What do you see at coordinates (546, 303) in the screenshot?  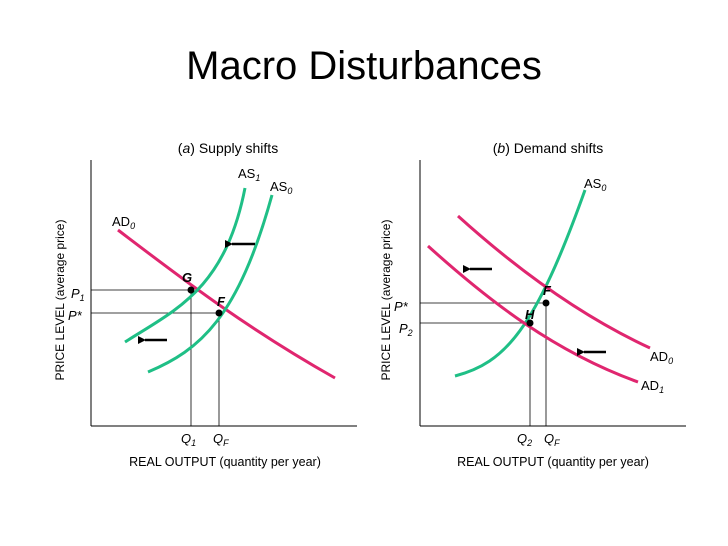 I see `panel-b-point-f` at bounding box center [546, 303].